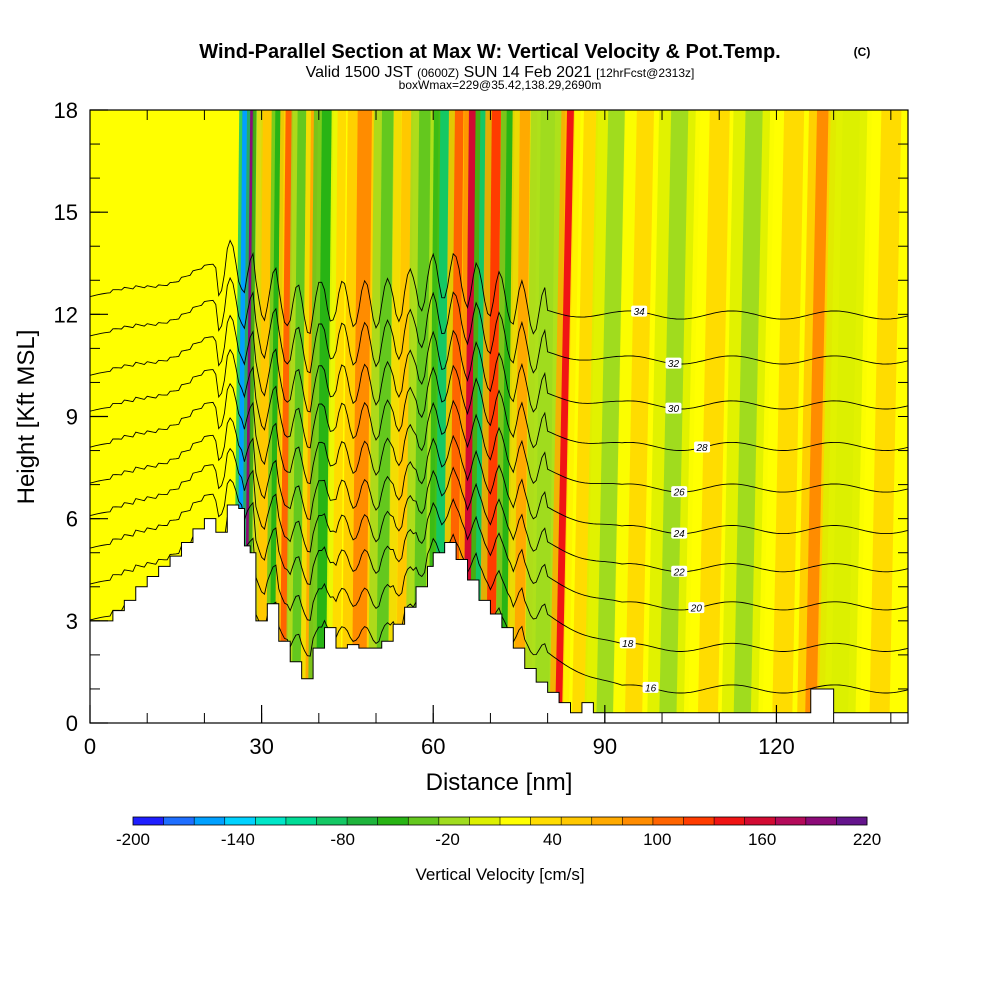  I want to click on x-tick-label: 0, so click(90, 746).